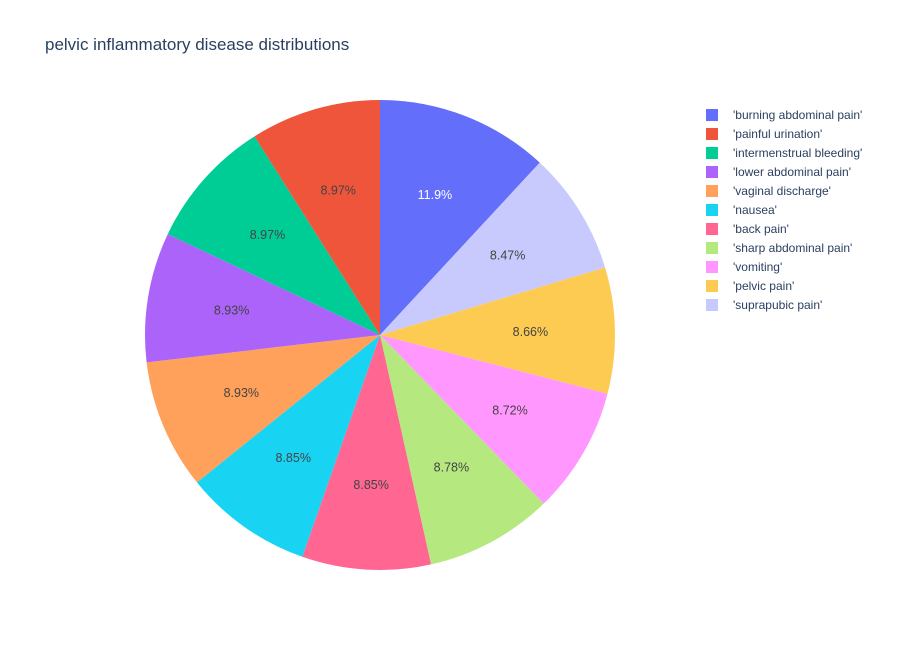 The height and width of the screenshot is (650, 900). I want to click on legend-label: 'burning abdominal pain', so click(797, 115).